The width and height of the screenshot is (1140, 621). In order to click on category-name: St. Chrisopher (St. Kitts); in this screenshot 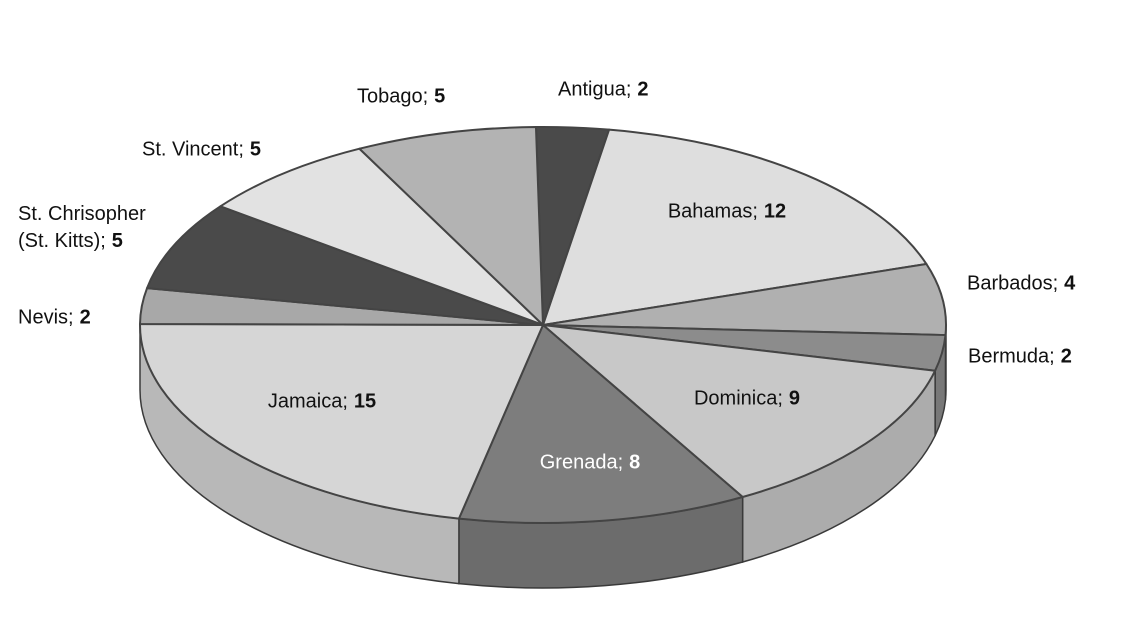, I will do `click(82, 227)`.